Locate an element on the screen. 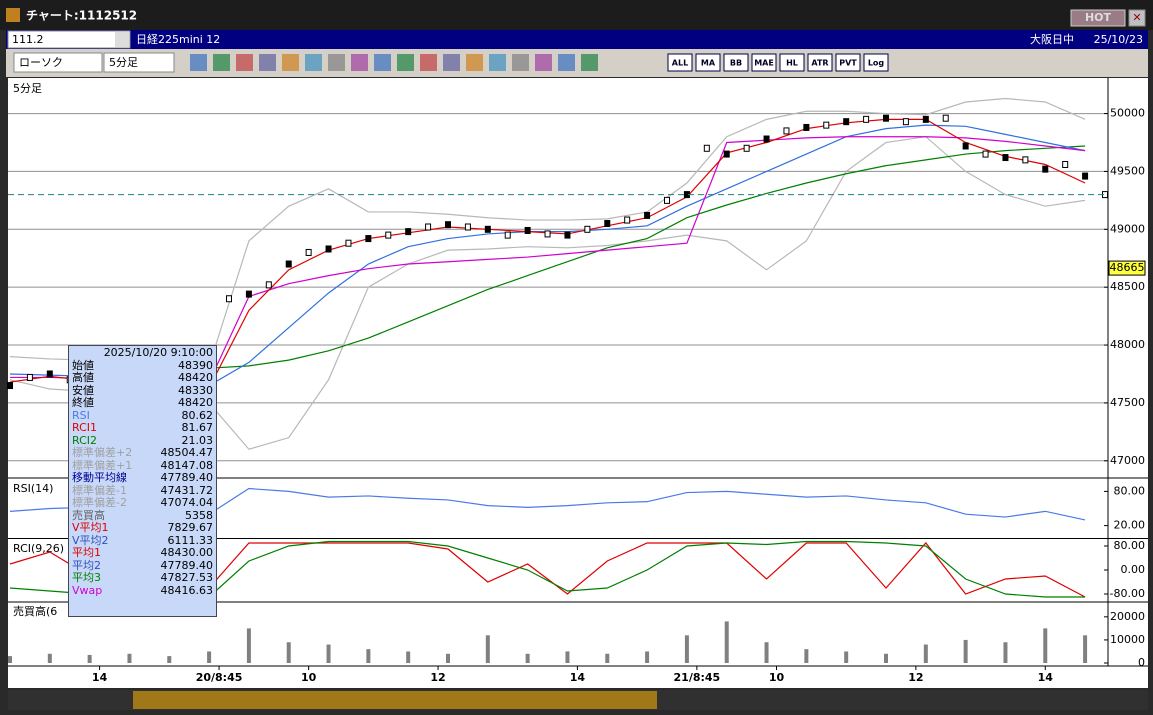  market: 大阪日中 is located at coordinates (1052, 39).